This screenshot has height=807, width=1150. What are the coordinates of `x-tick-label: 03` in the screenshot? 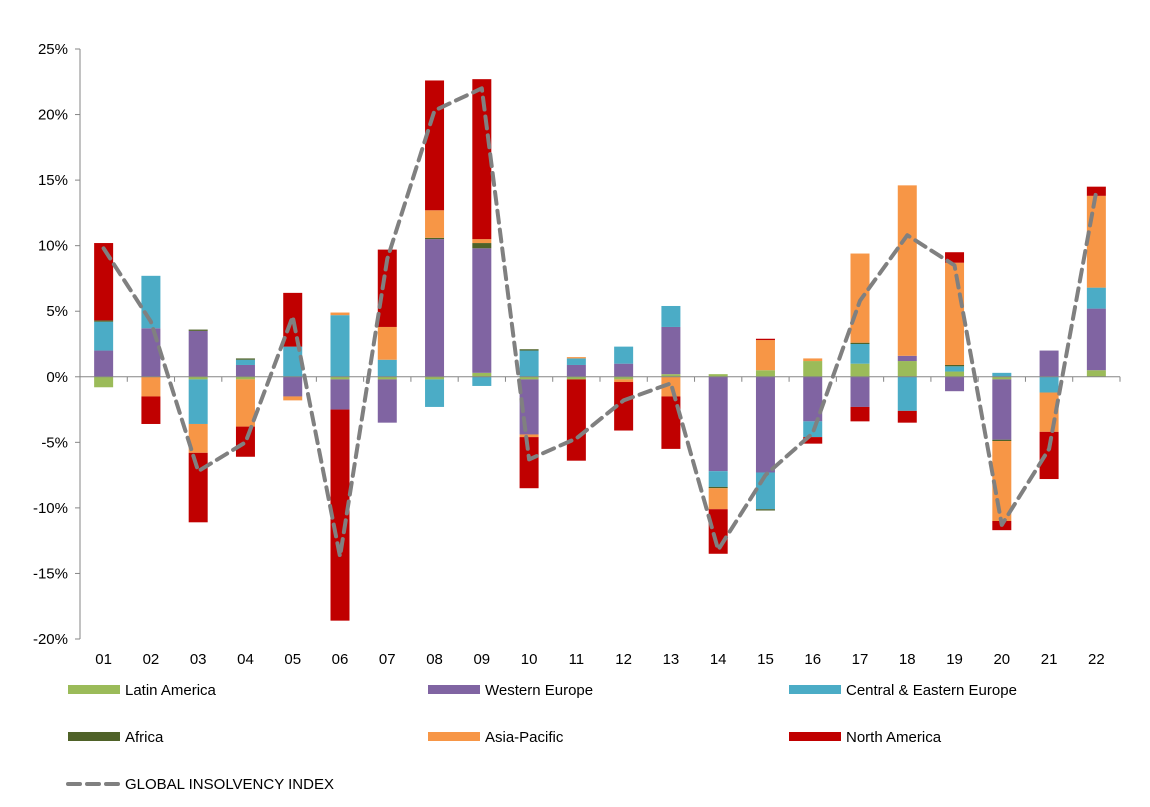 It's located at (198, 659).